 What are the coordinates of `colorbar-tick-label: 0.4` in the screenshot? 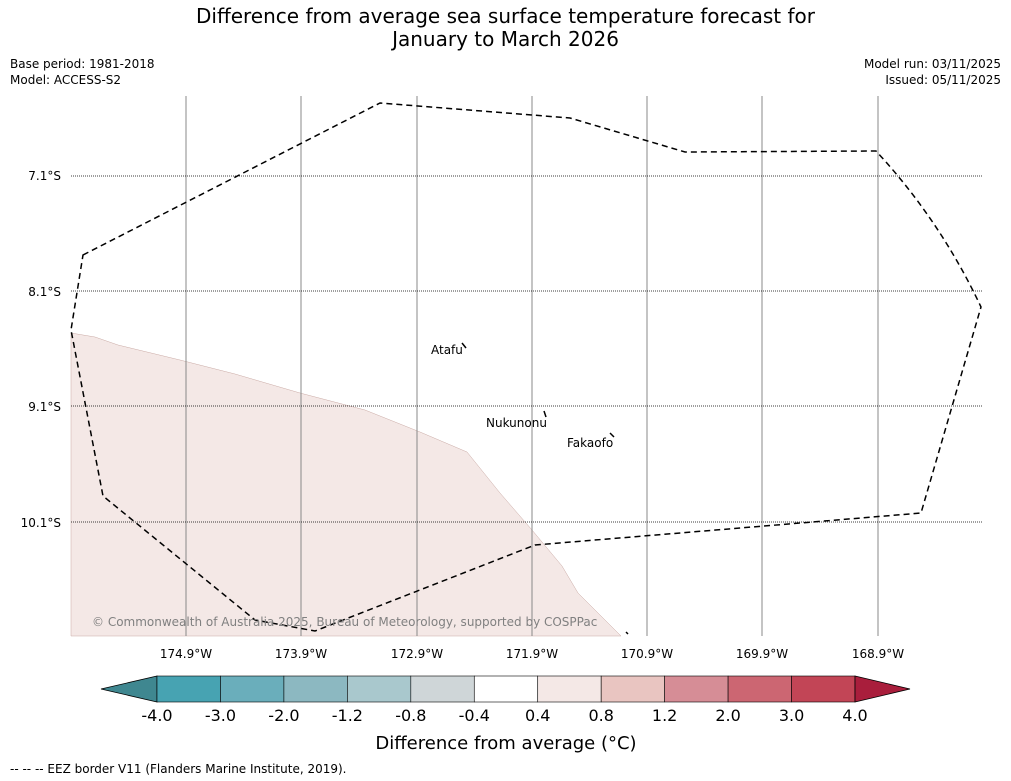 It's located at (537, 715).